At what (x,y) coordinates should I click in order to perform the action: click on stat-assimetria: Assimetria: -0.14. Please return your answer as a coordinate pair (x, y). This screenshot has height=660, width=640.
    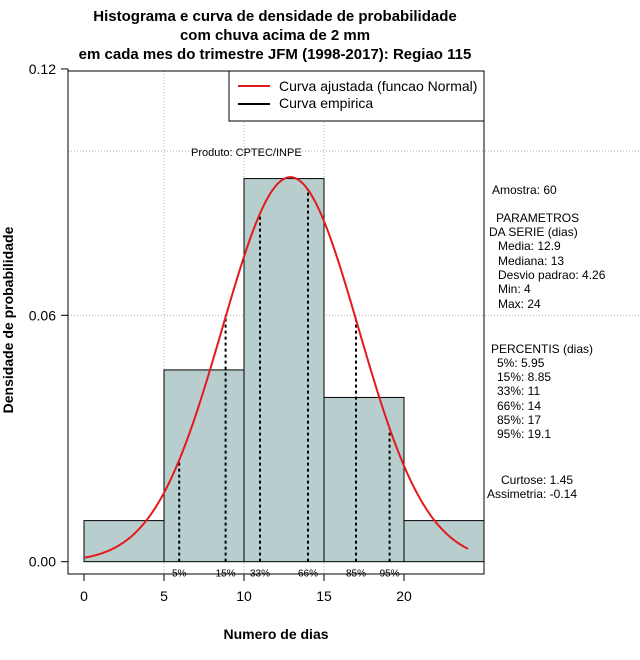
    Looking at the image, I should click on (532, 494).